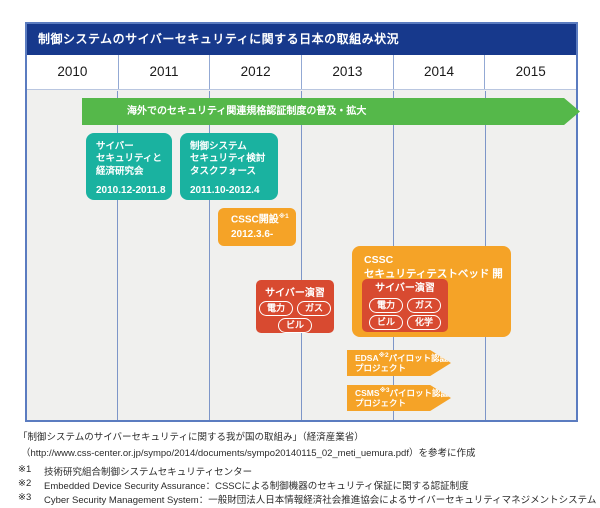 This screenshot has width=600, height=508. Describe the element at coordinates (381, 368) in the screenshot. I see `edsa-line2: プロジェクト` at that location.